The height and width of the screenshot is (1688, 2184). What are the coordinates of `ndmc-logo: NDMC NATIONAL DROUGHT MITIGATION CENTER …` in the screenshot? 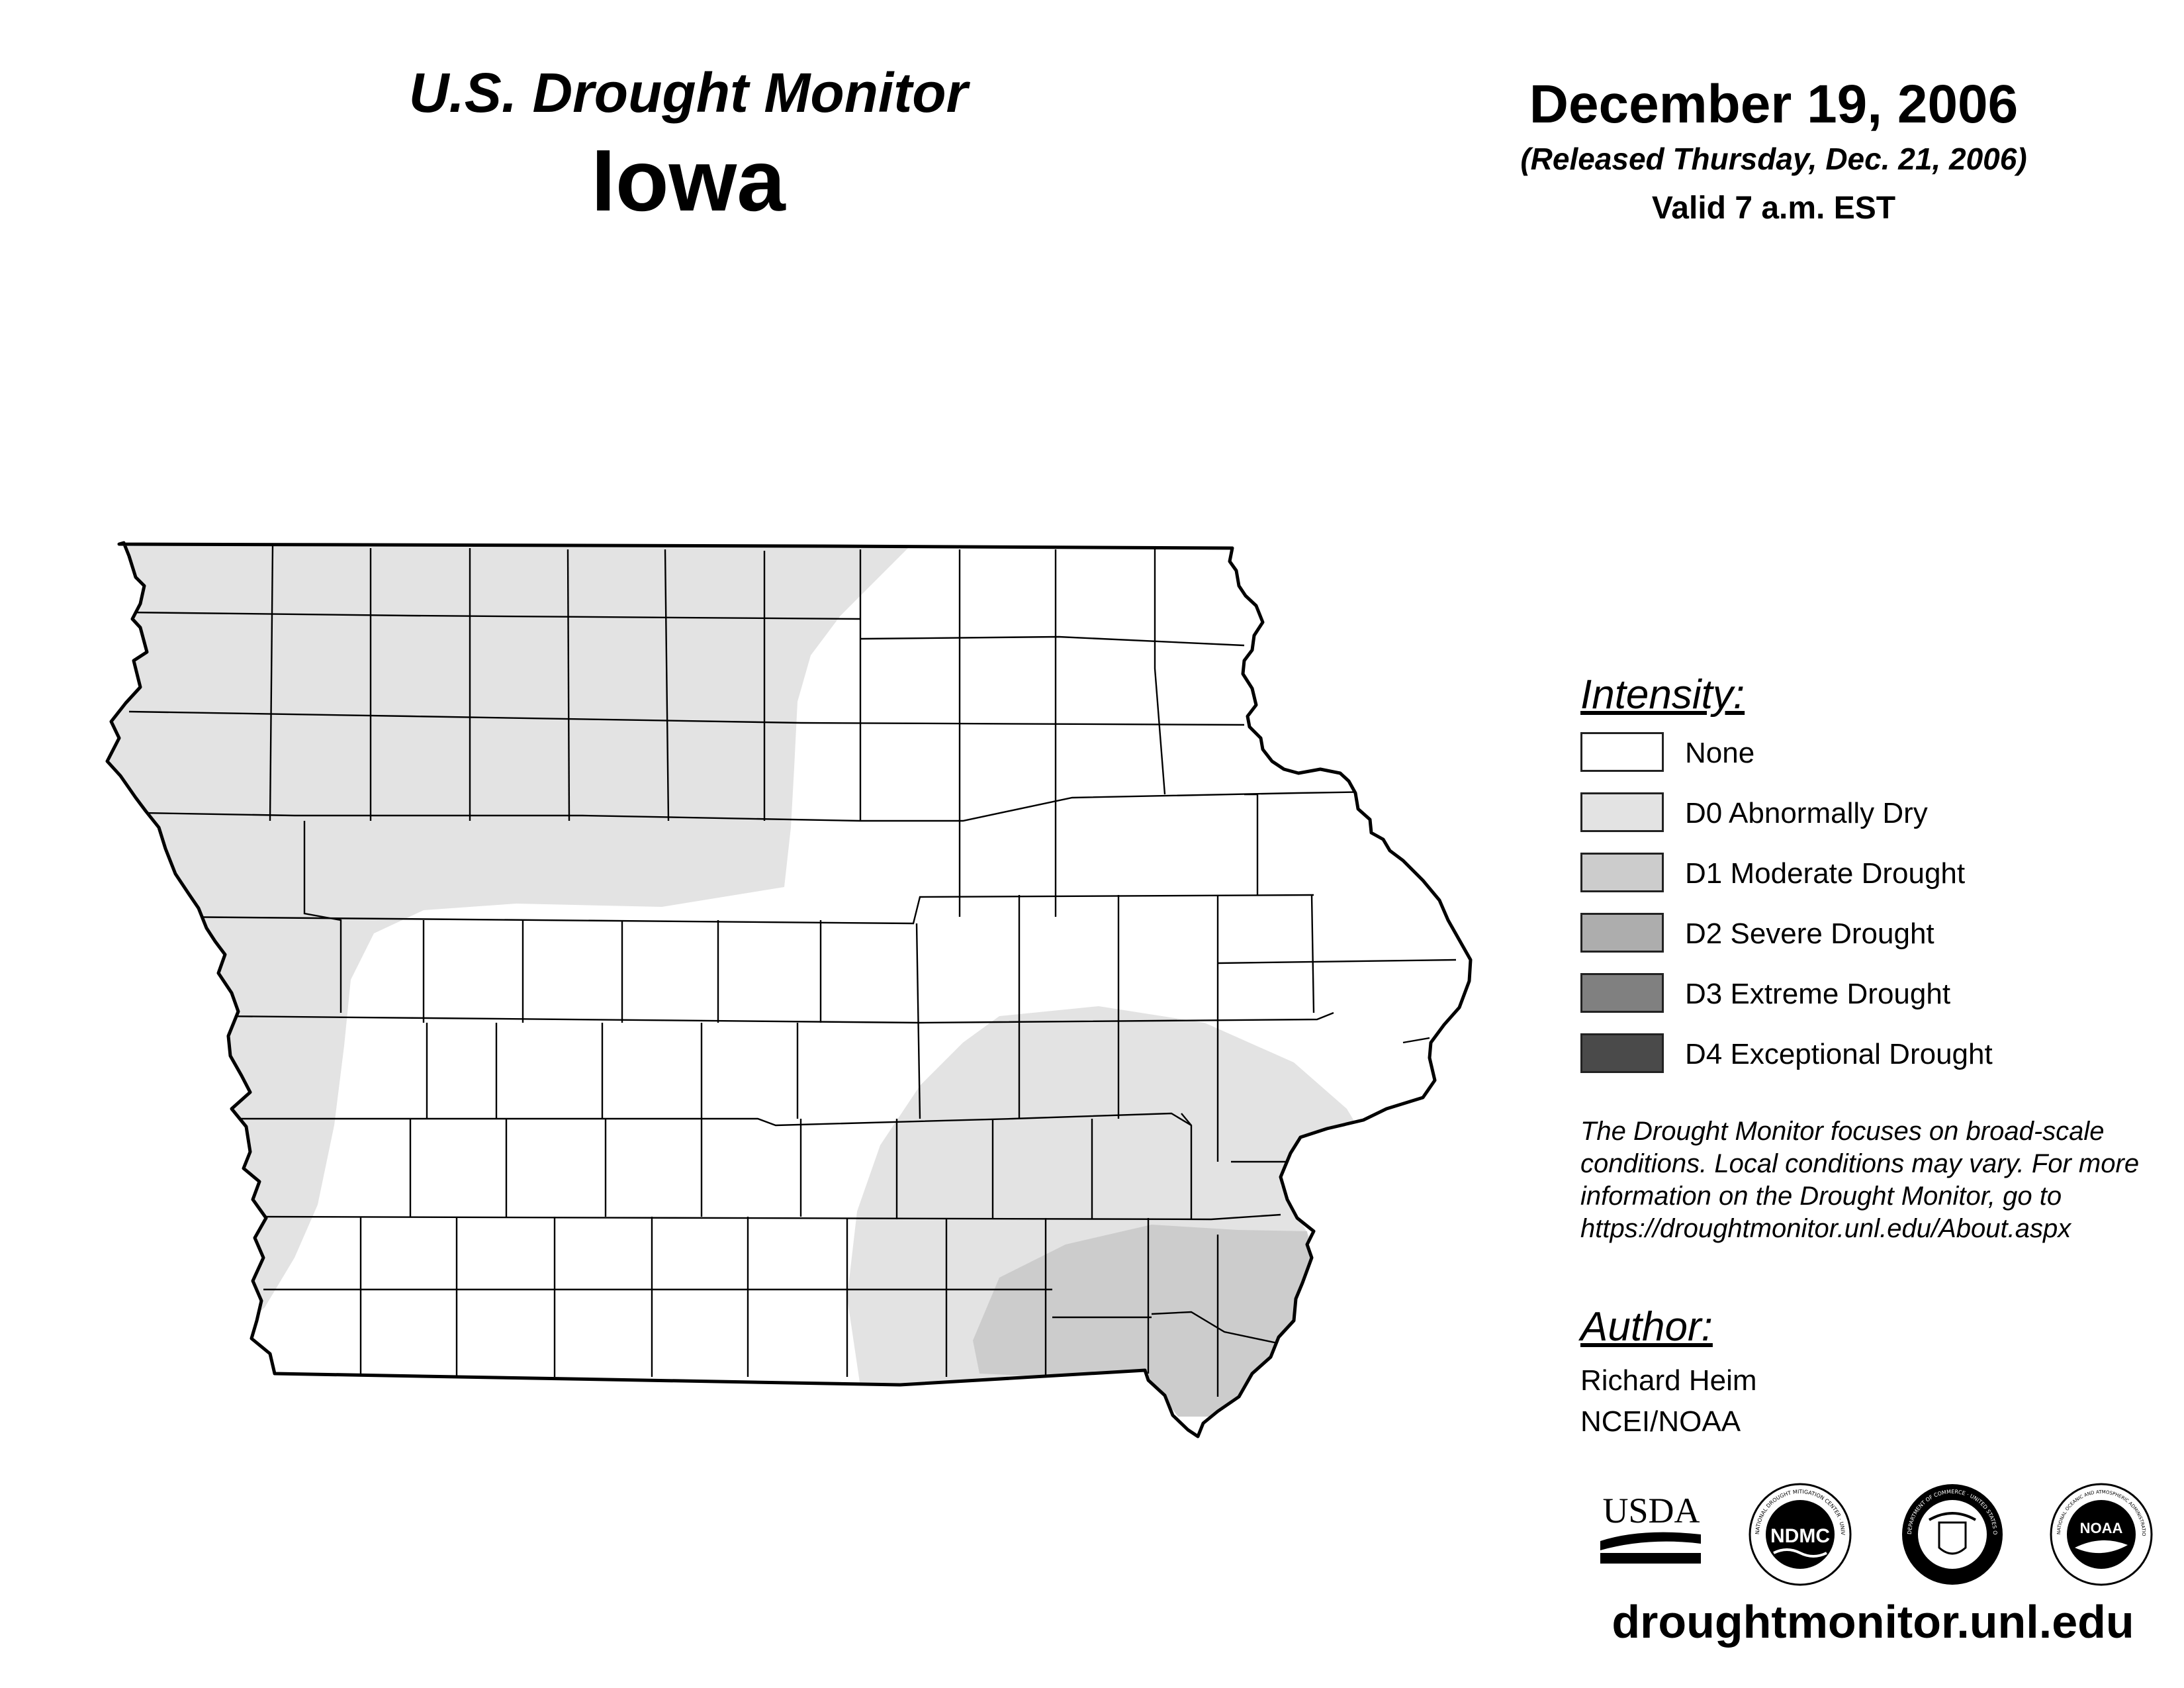 It's located at (1800, 1533).